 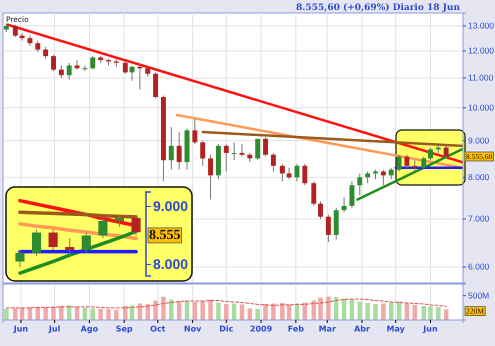 I want to click on annotation: 8.555, so click(x=164, y=235).